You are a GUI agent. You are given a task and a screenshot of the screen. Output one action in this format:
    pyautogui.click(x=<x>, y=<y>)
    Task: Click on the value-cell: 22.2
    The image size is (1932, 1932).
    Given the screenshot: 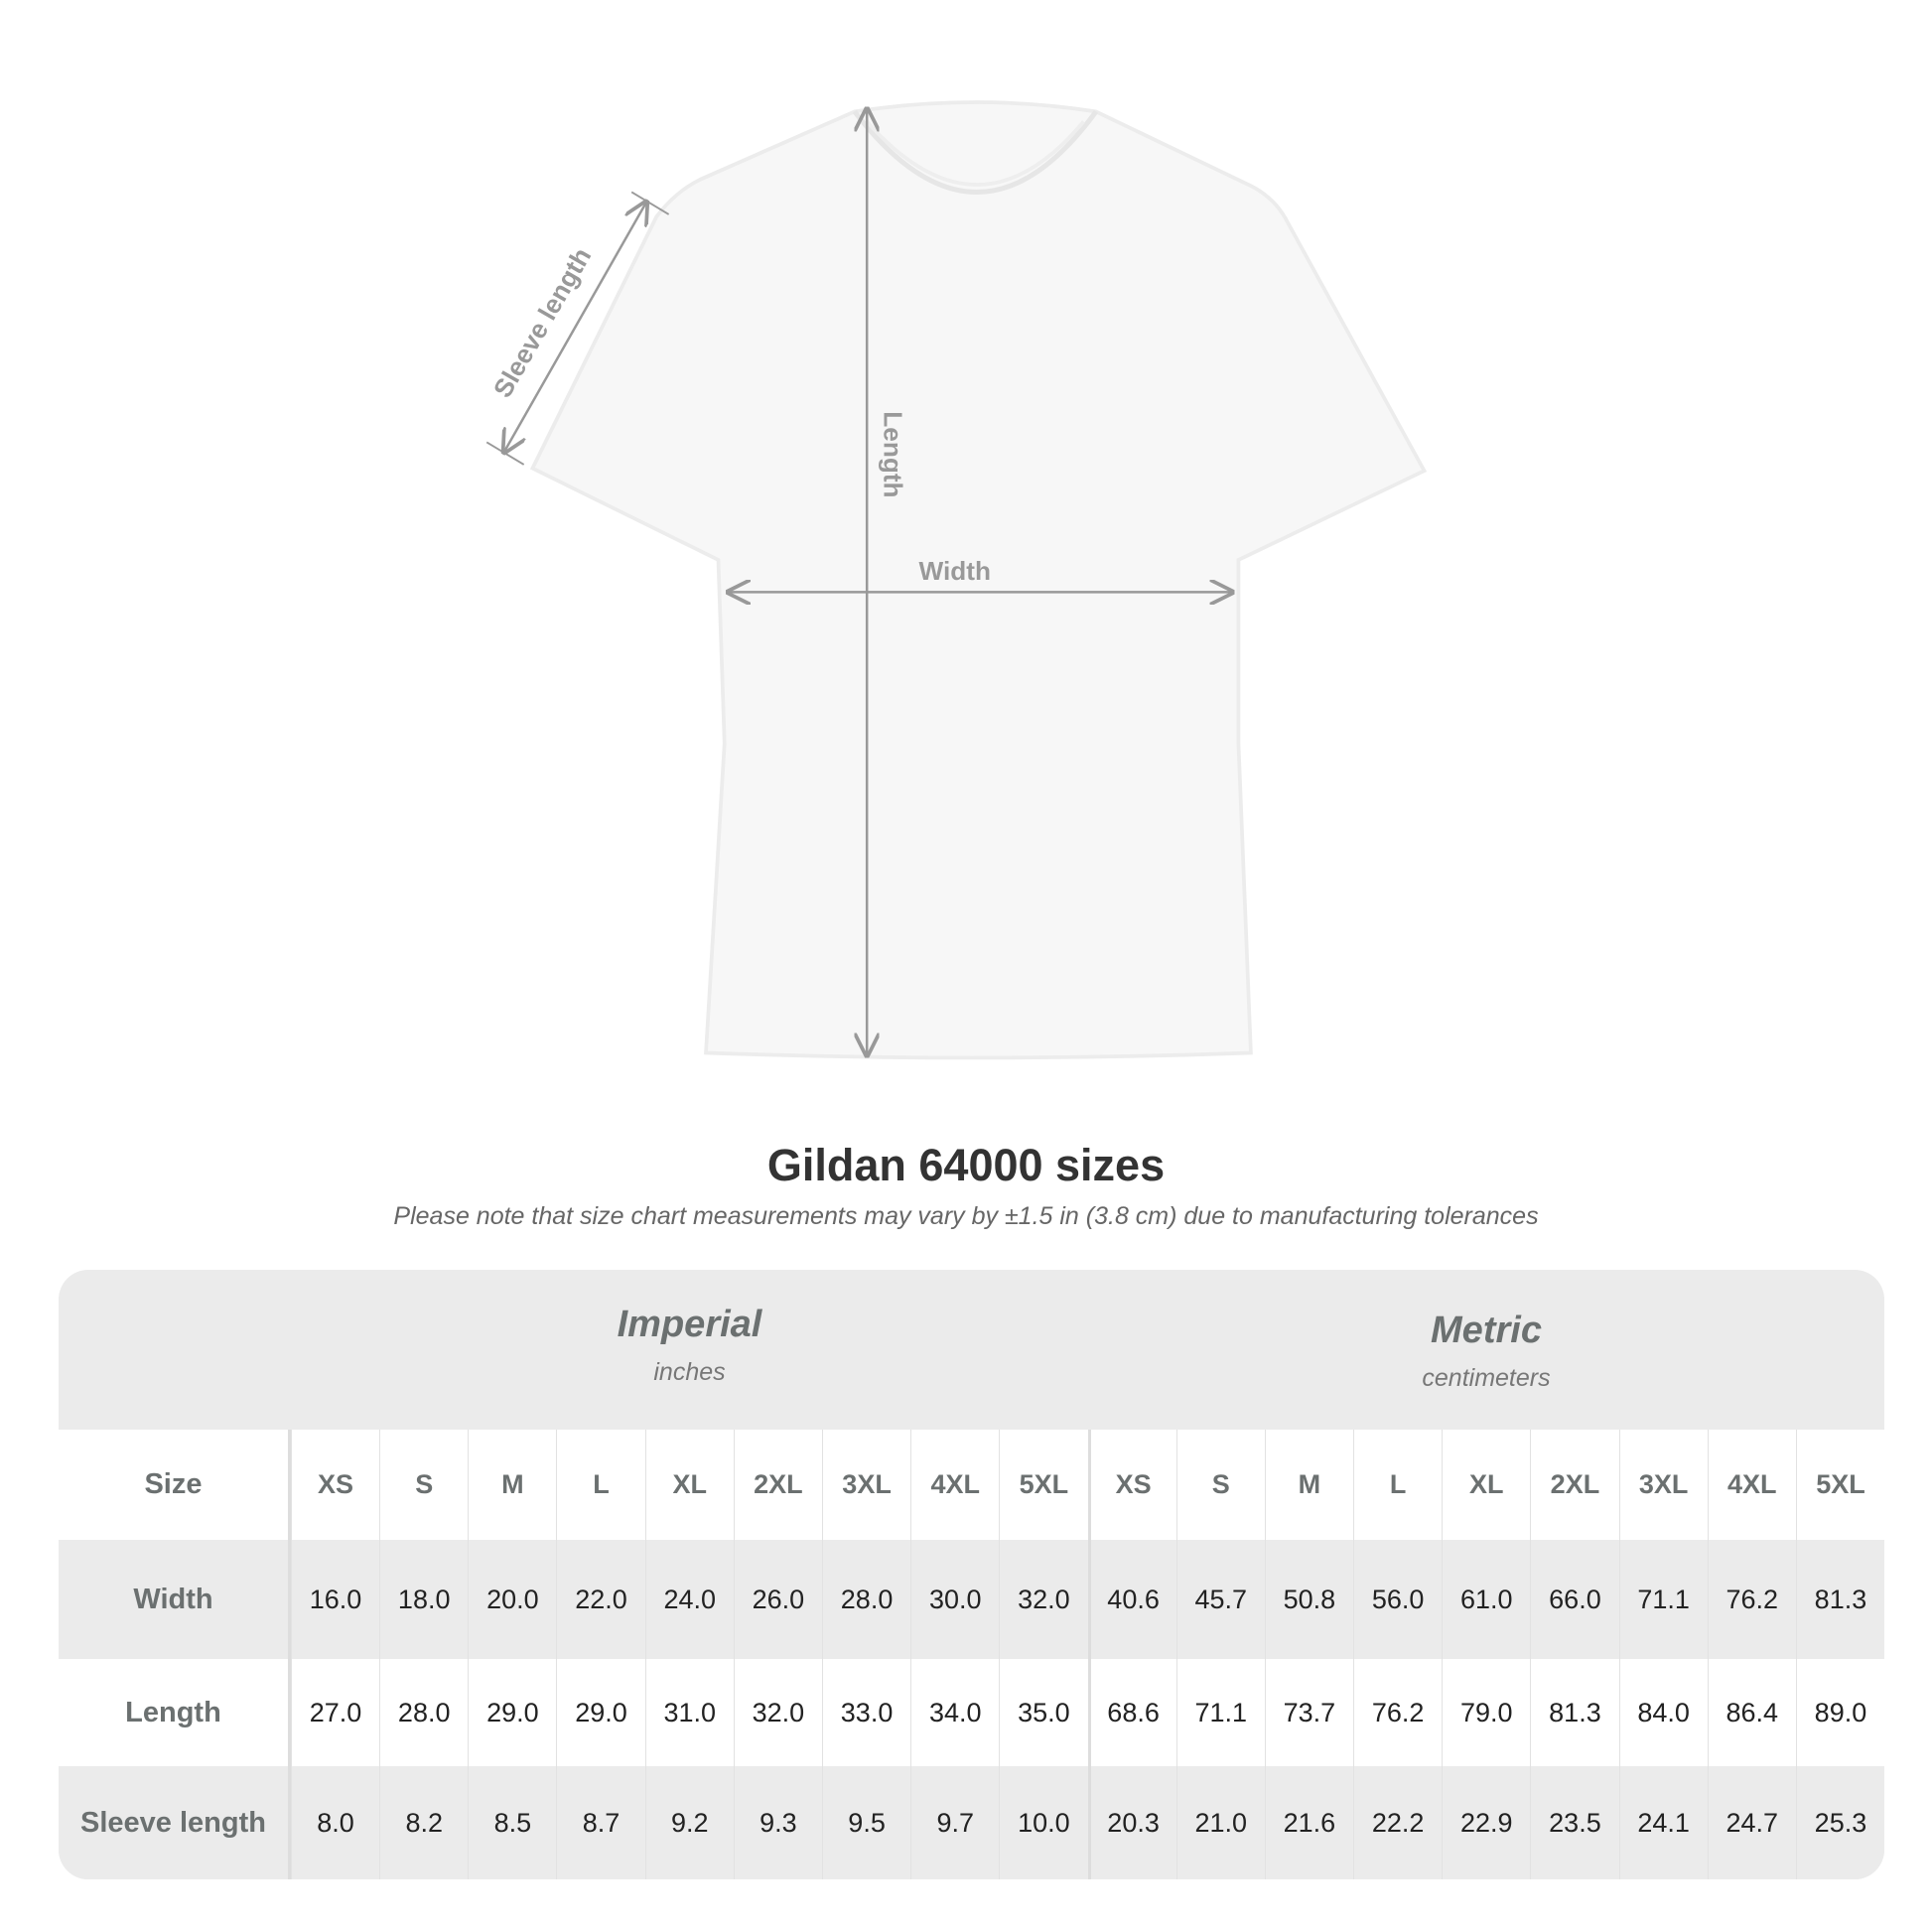 What is the action you would take?
    pyautogui.click(x=1398, y=1823)
    